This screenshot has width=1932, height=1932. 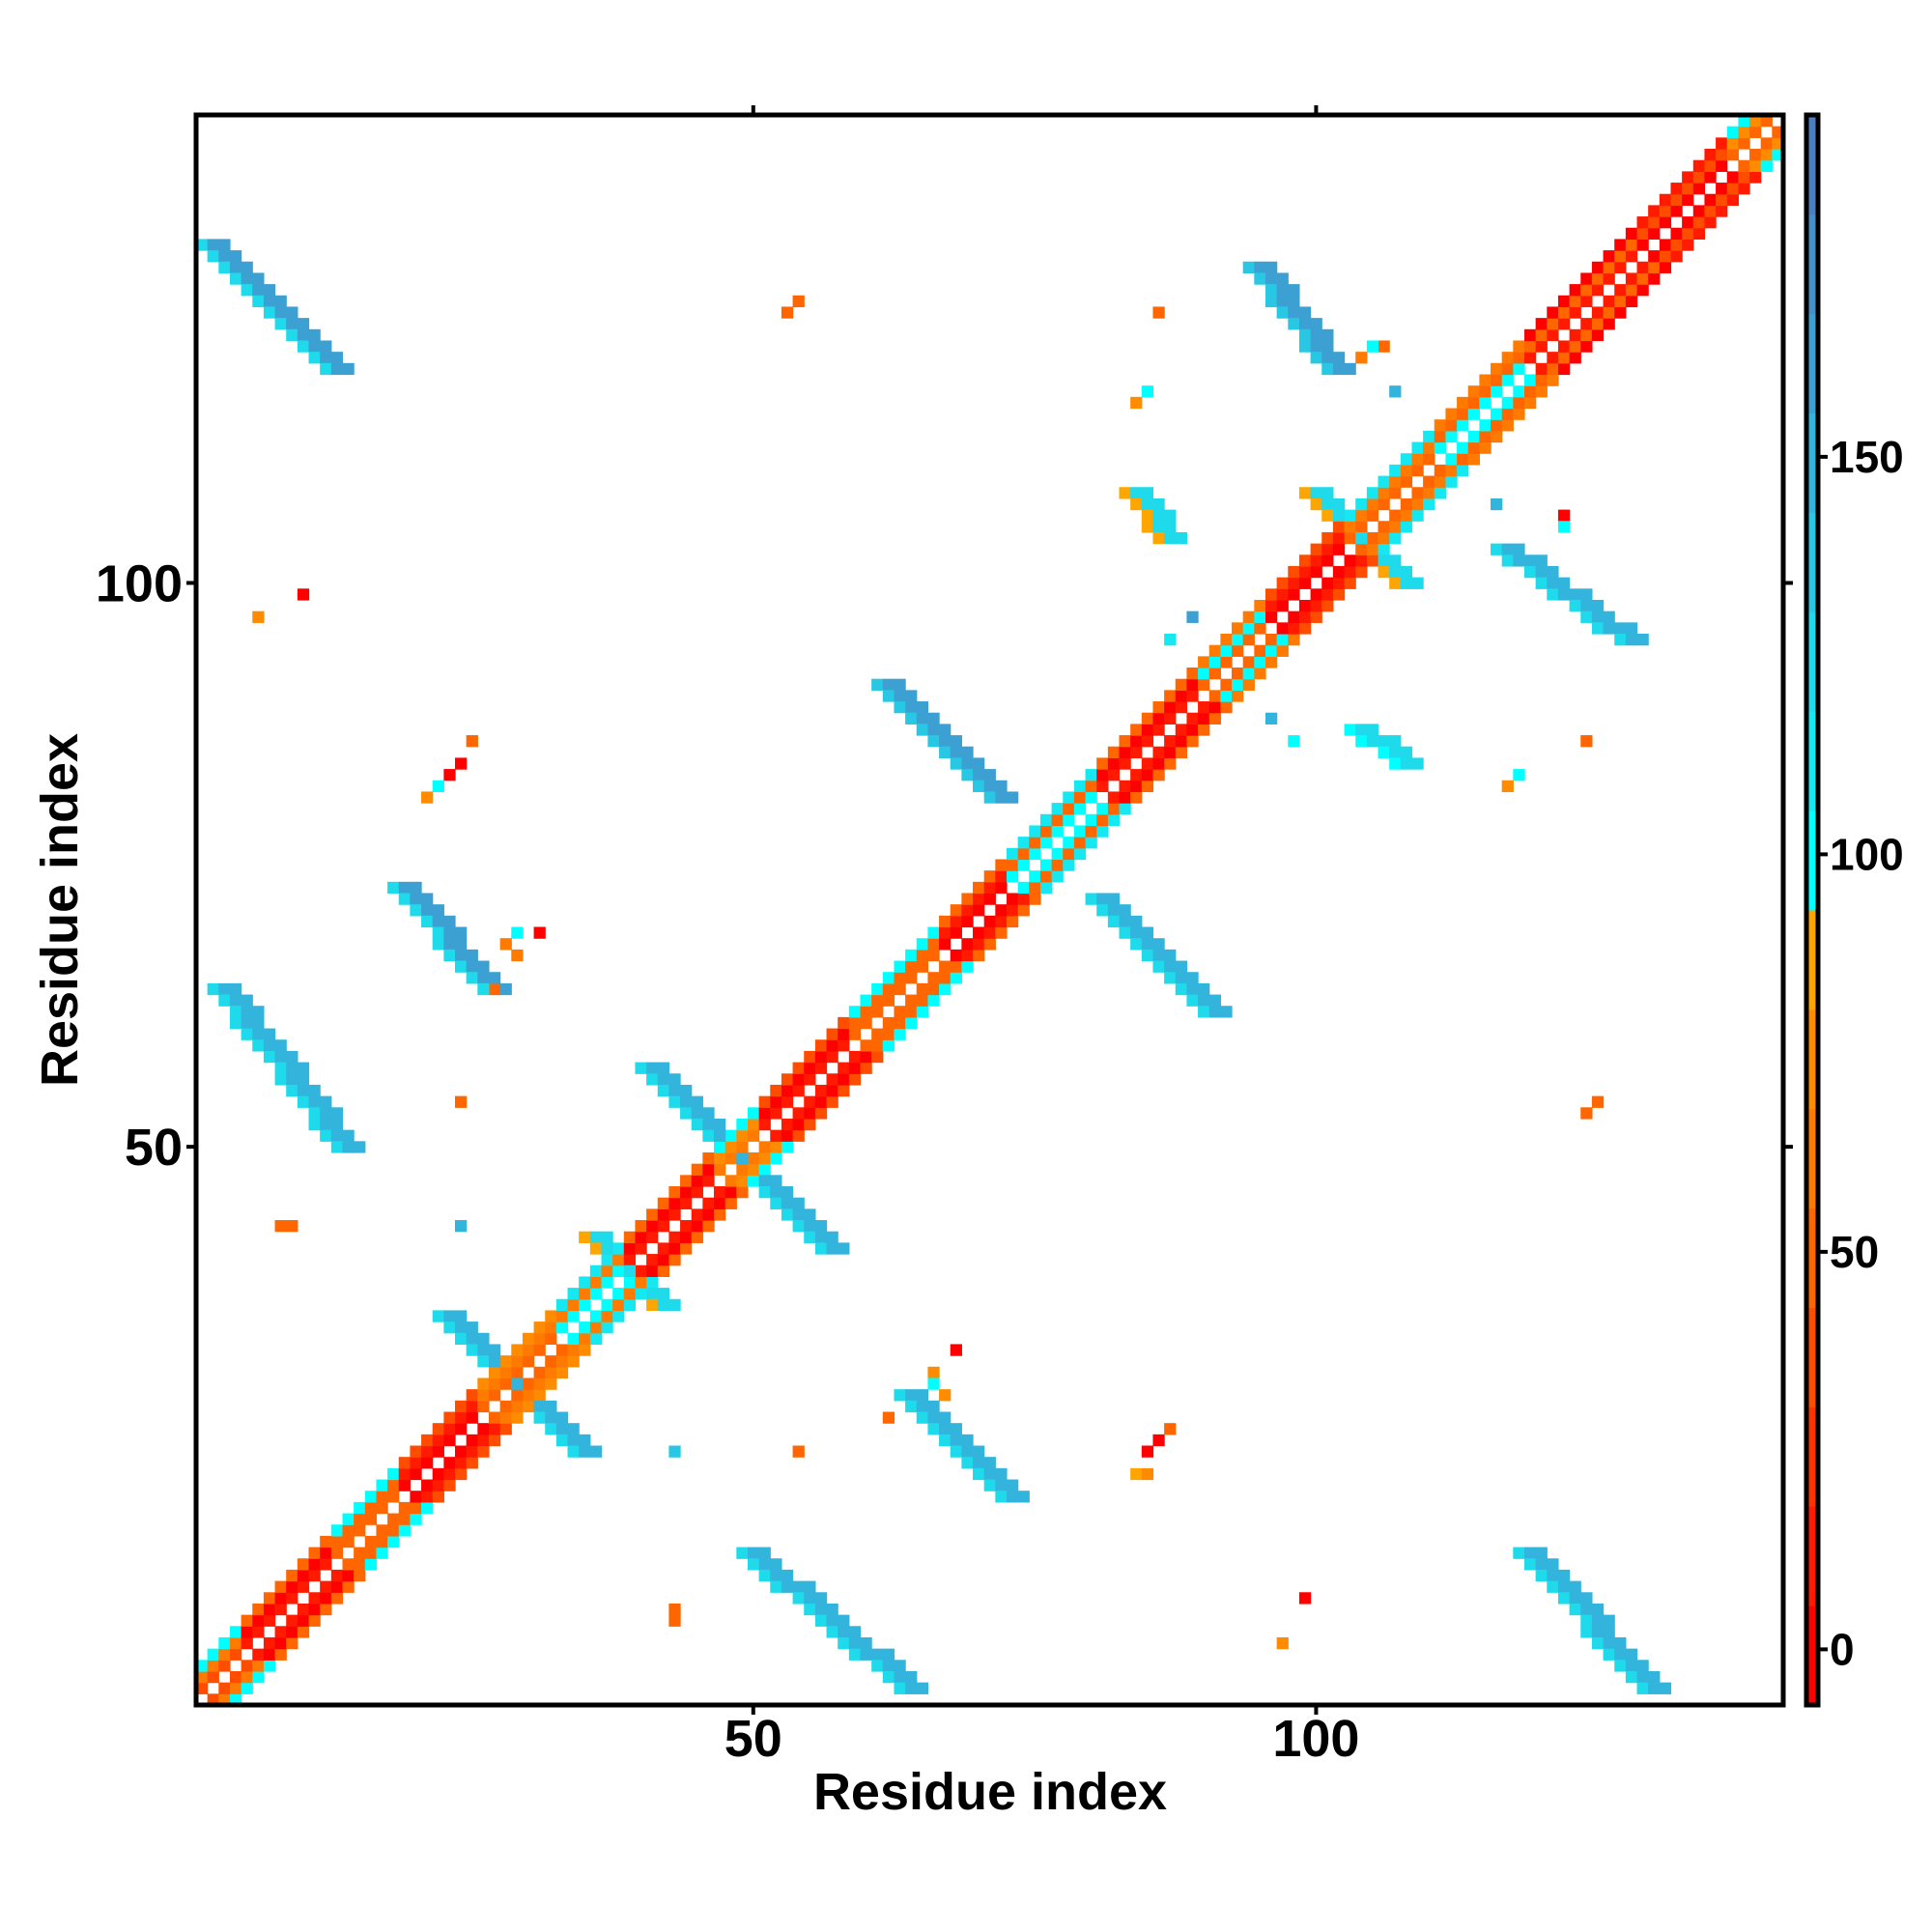 I want to click on colorbar-bin, so click(x=1812, y=761).